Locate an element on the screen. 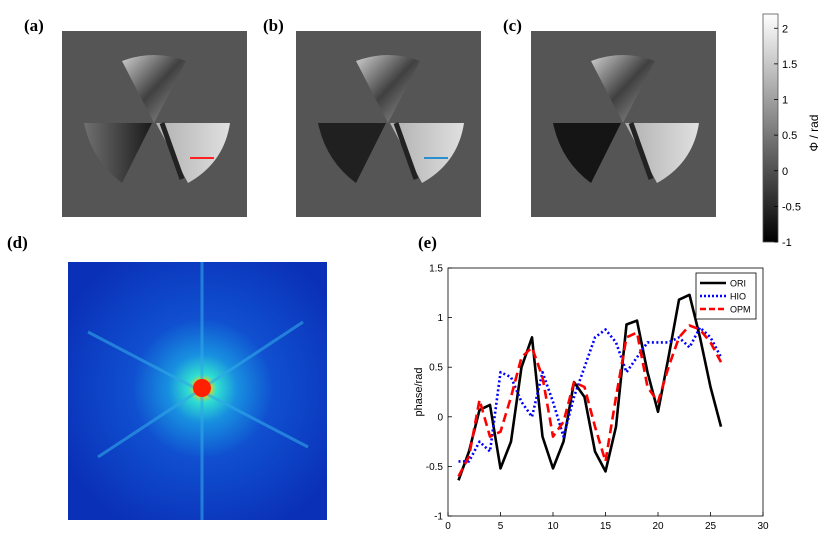  legend-label-opm: OPM is located at coordinates (740, 310).